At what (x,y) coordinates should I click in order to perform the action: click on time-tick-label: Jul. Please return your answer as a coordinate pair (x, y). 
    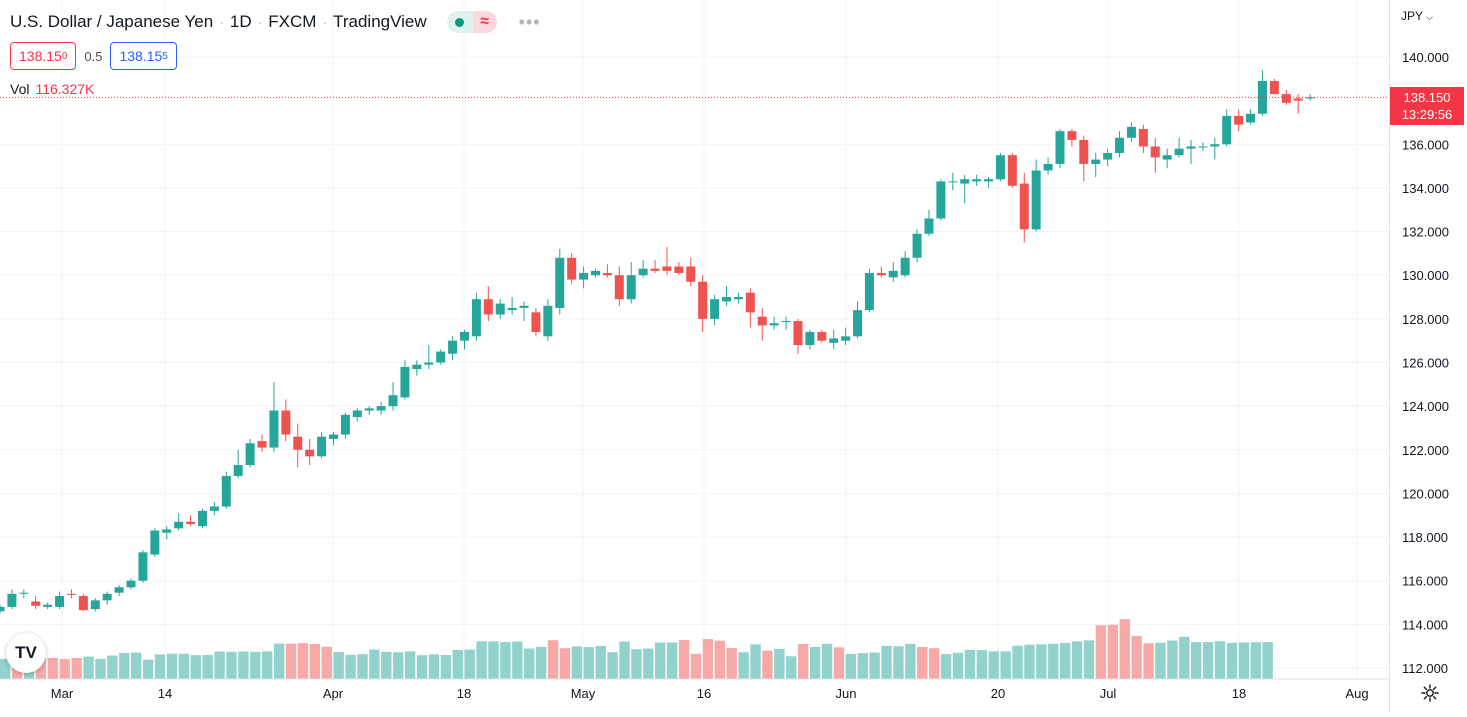
    Looking at the image, I should click on (1108, 693).